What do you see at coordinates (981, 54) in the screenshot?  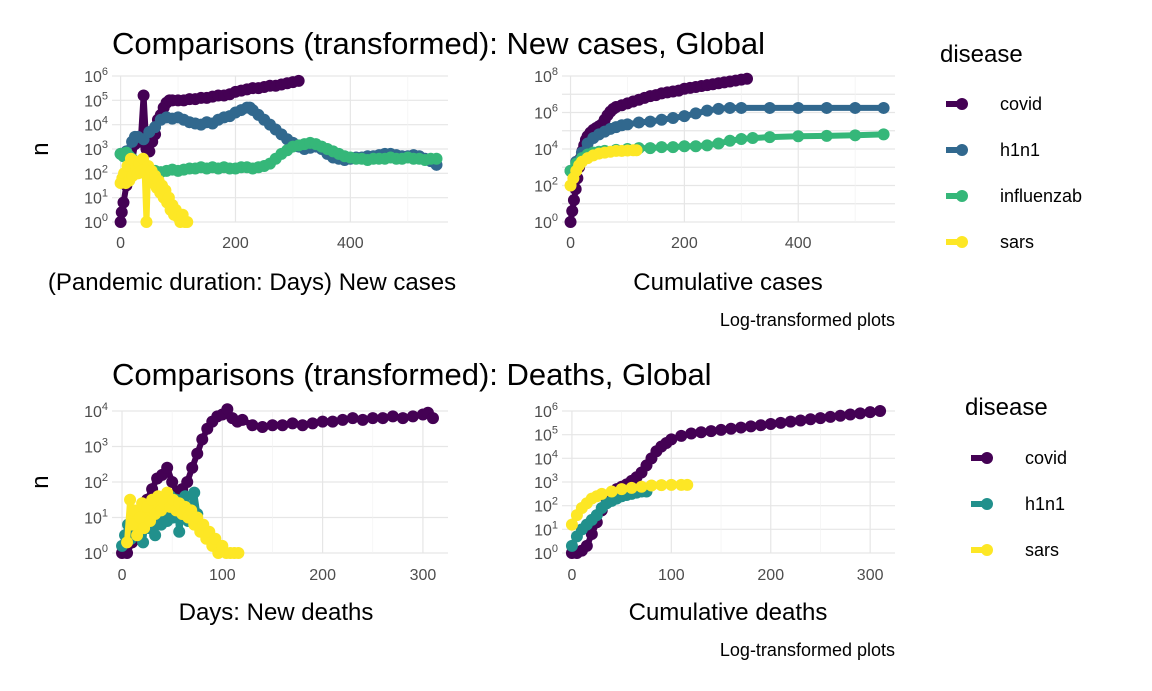 I see `legend-title: disease` at bounding box center [981, 54].